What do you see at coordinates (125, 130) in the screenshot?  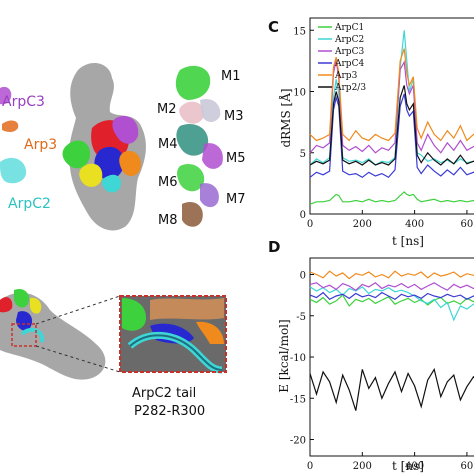 I see `subunit-purple` at bounding box center [125, 130].